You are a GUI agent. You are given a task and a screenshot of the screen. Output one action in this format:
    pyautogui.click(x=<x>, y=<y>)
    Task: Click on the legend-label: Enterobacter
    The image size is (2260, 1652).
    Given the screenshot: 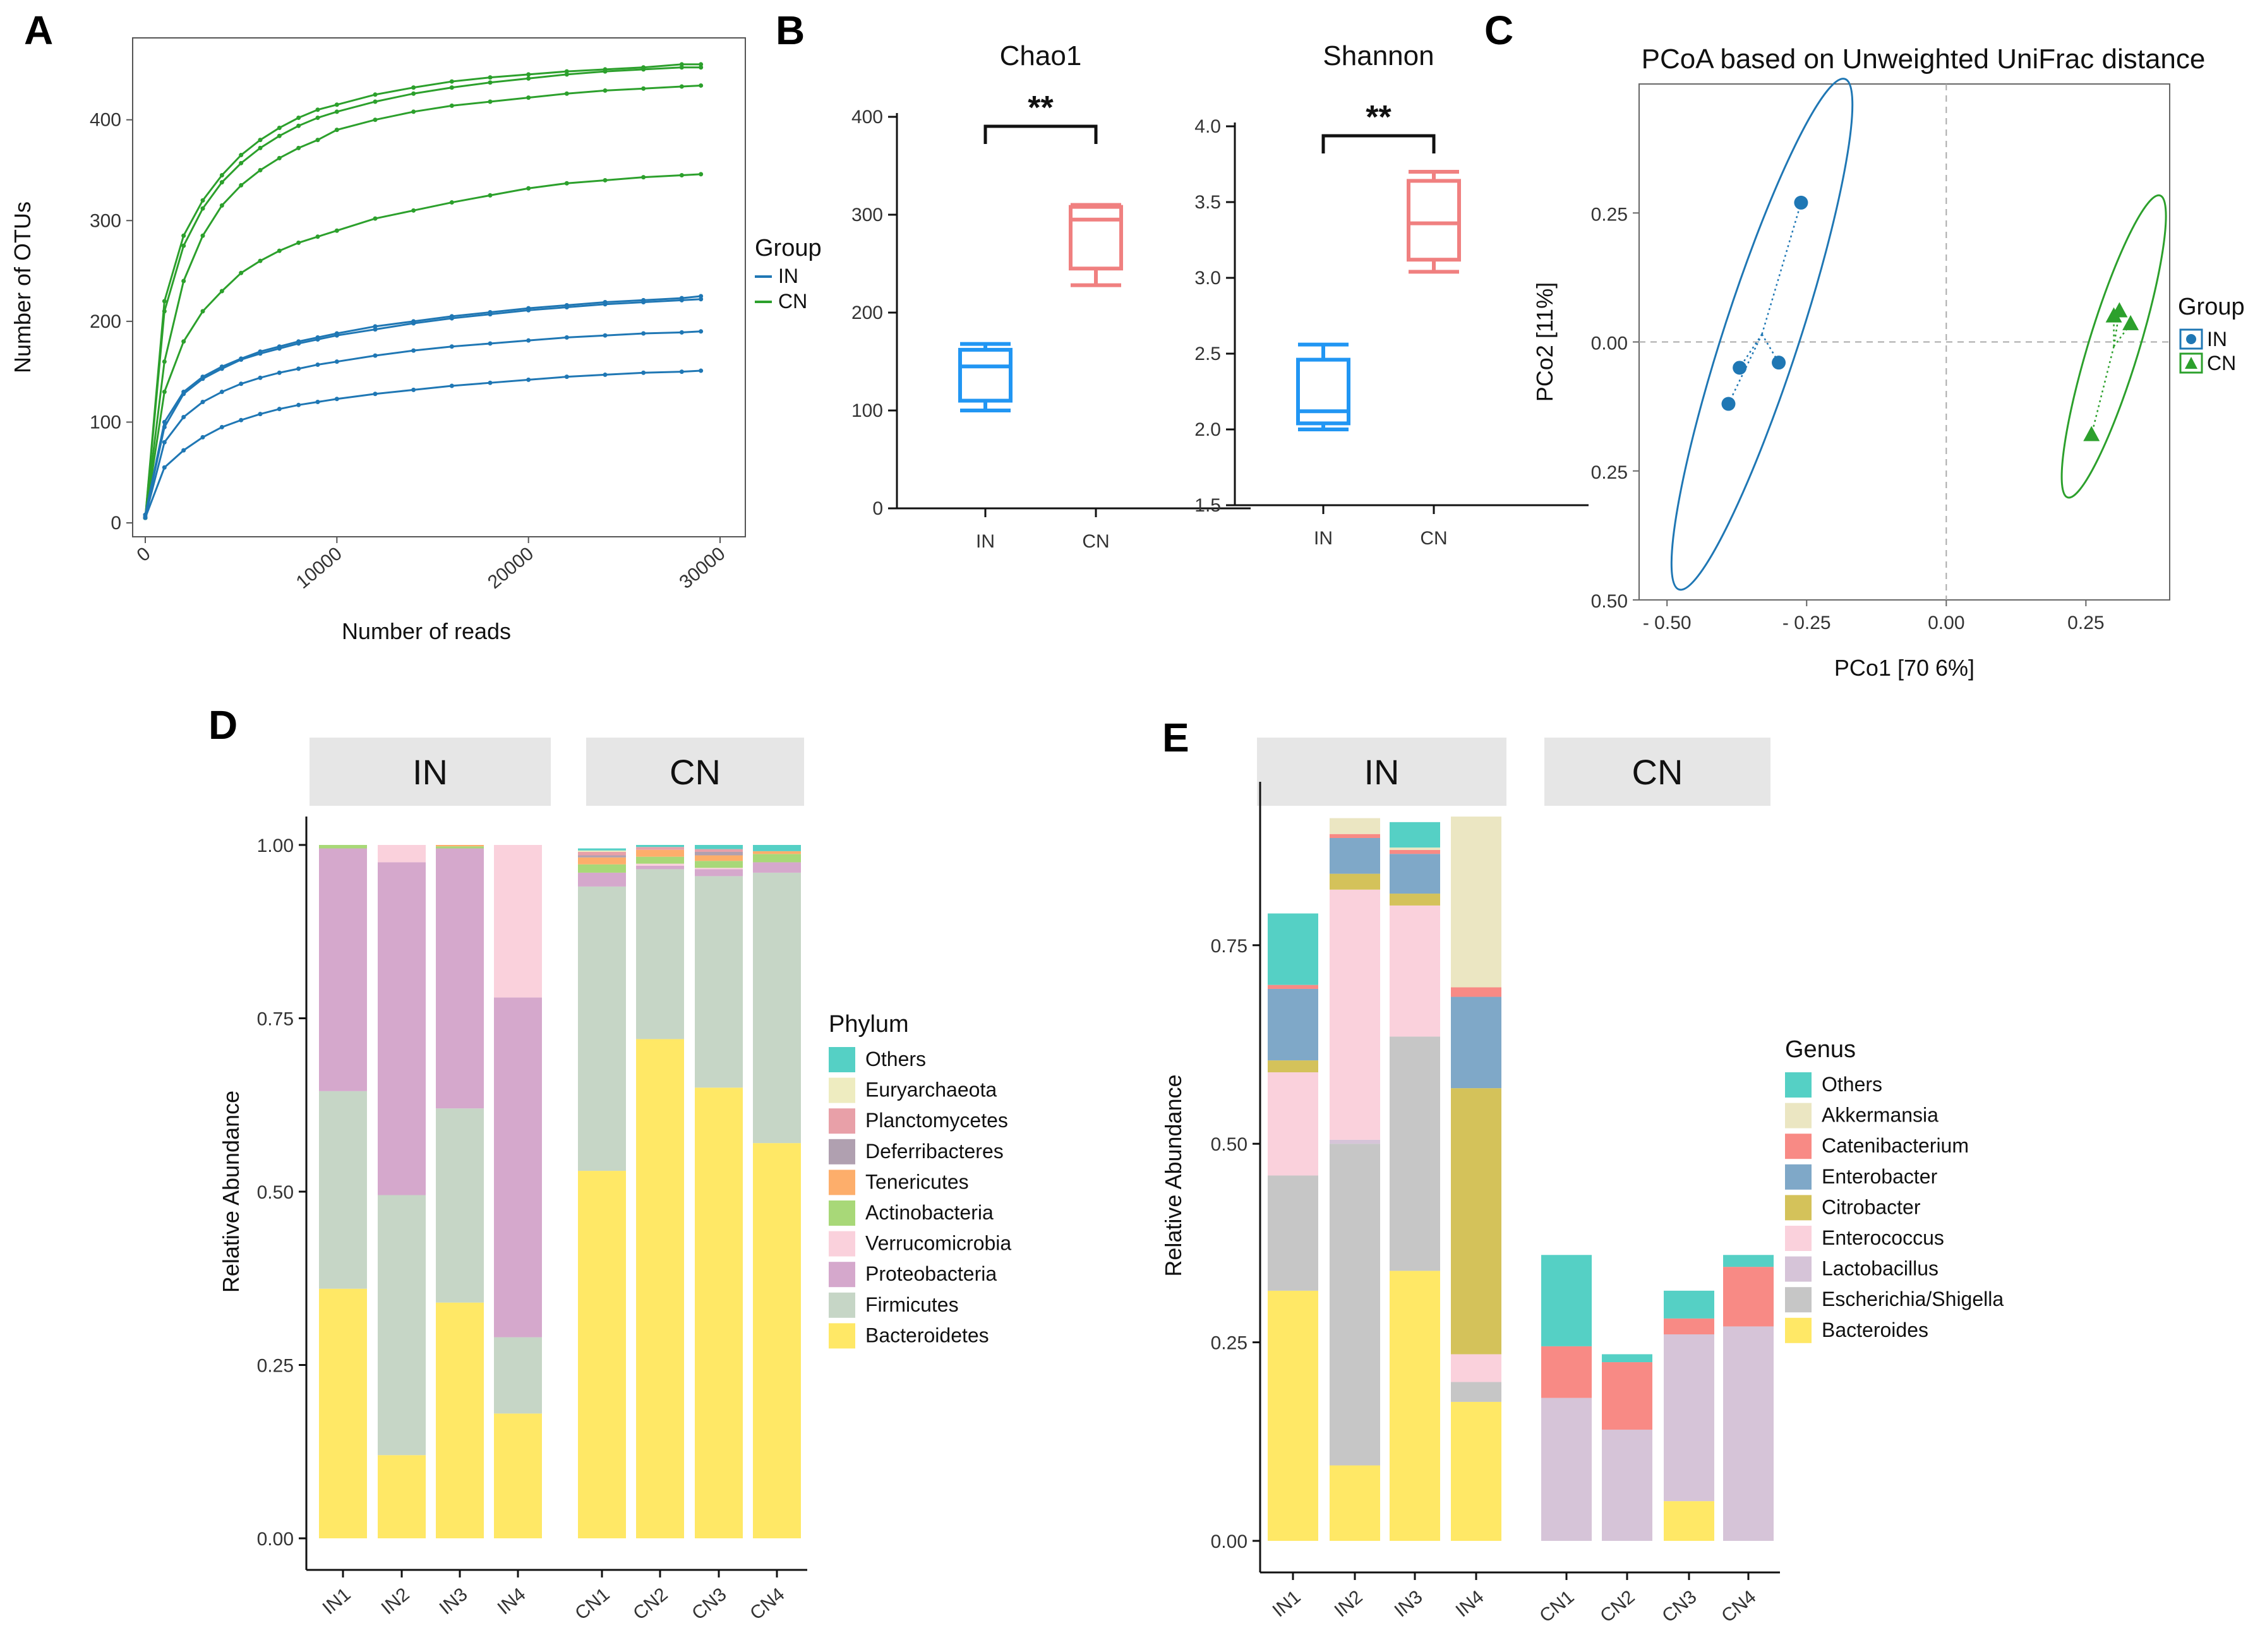 What is the action you would take?
    pyautogui.click(x=1880, y=1176)
    